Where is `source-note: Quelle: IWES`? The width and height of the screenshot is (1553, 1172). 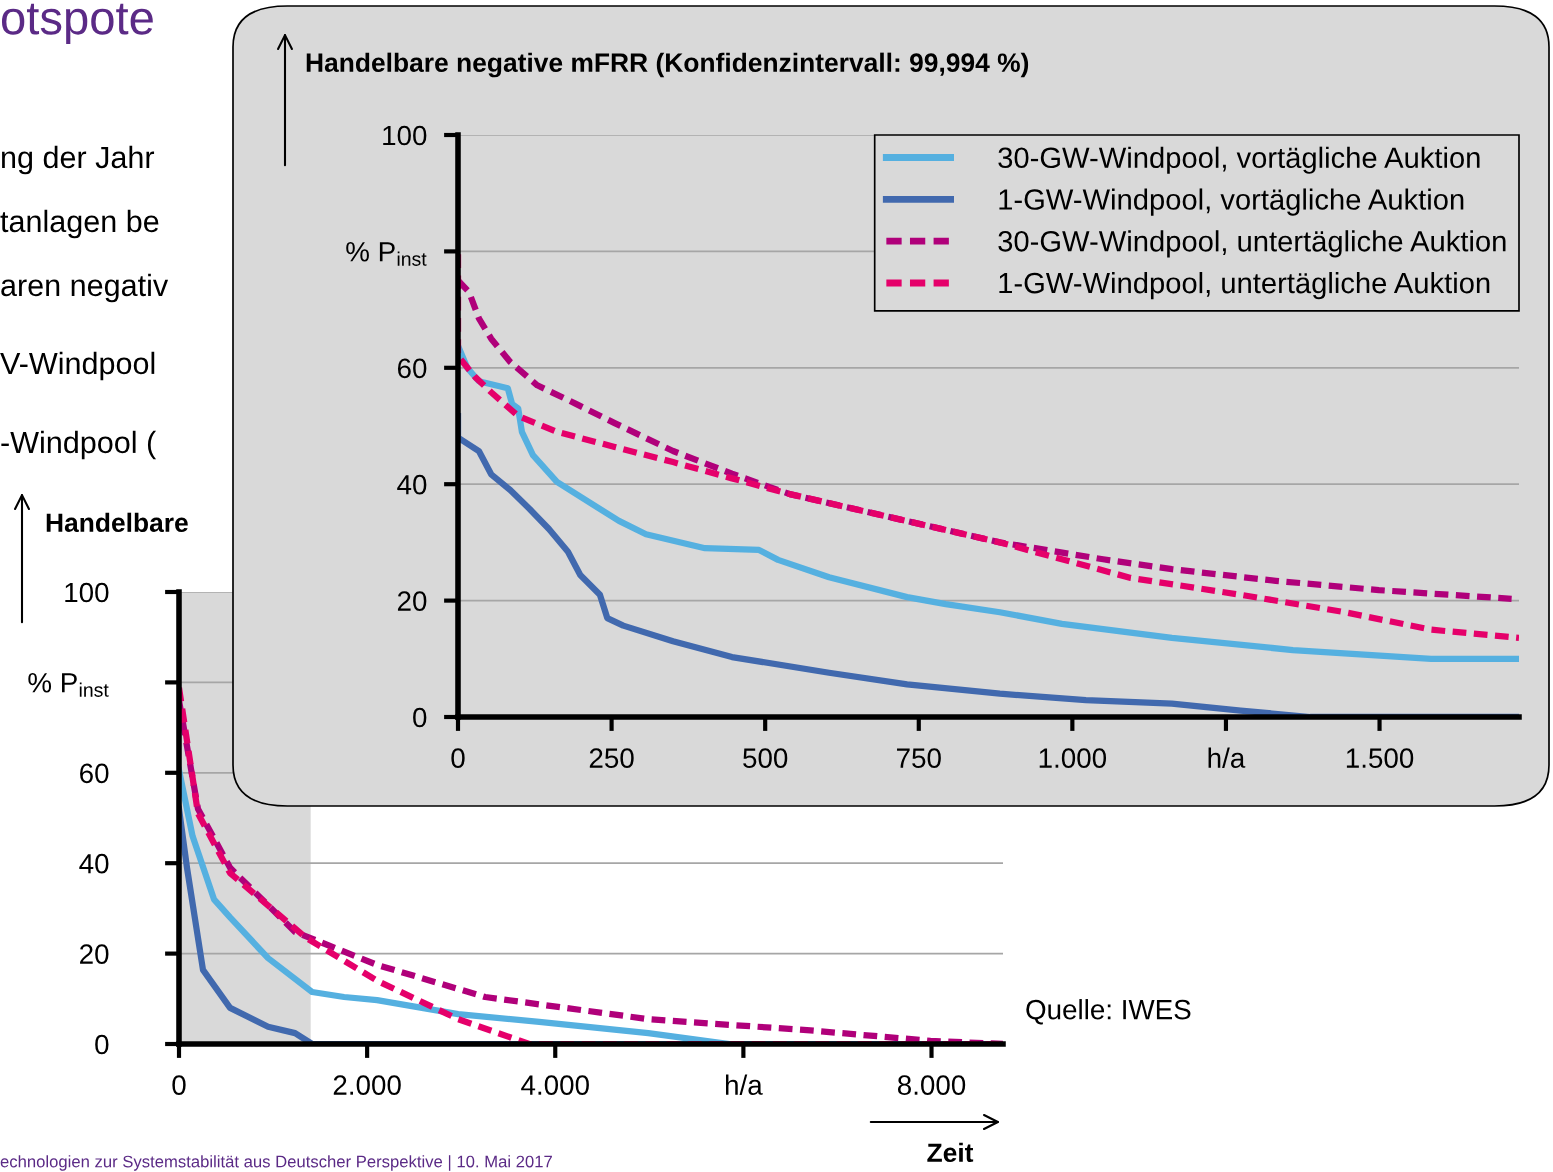 source-note: Quelle: IWES is located at coordinates (1108, 1012).